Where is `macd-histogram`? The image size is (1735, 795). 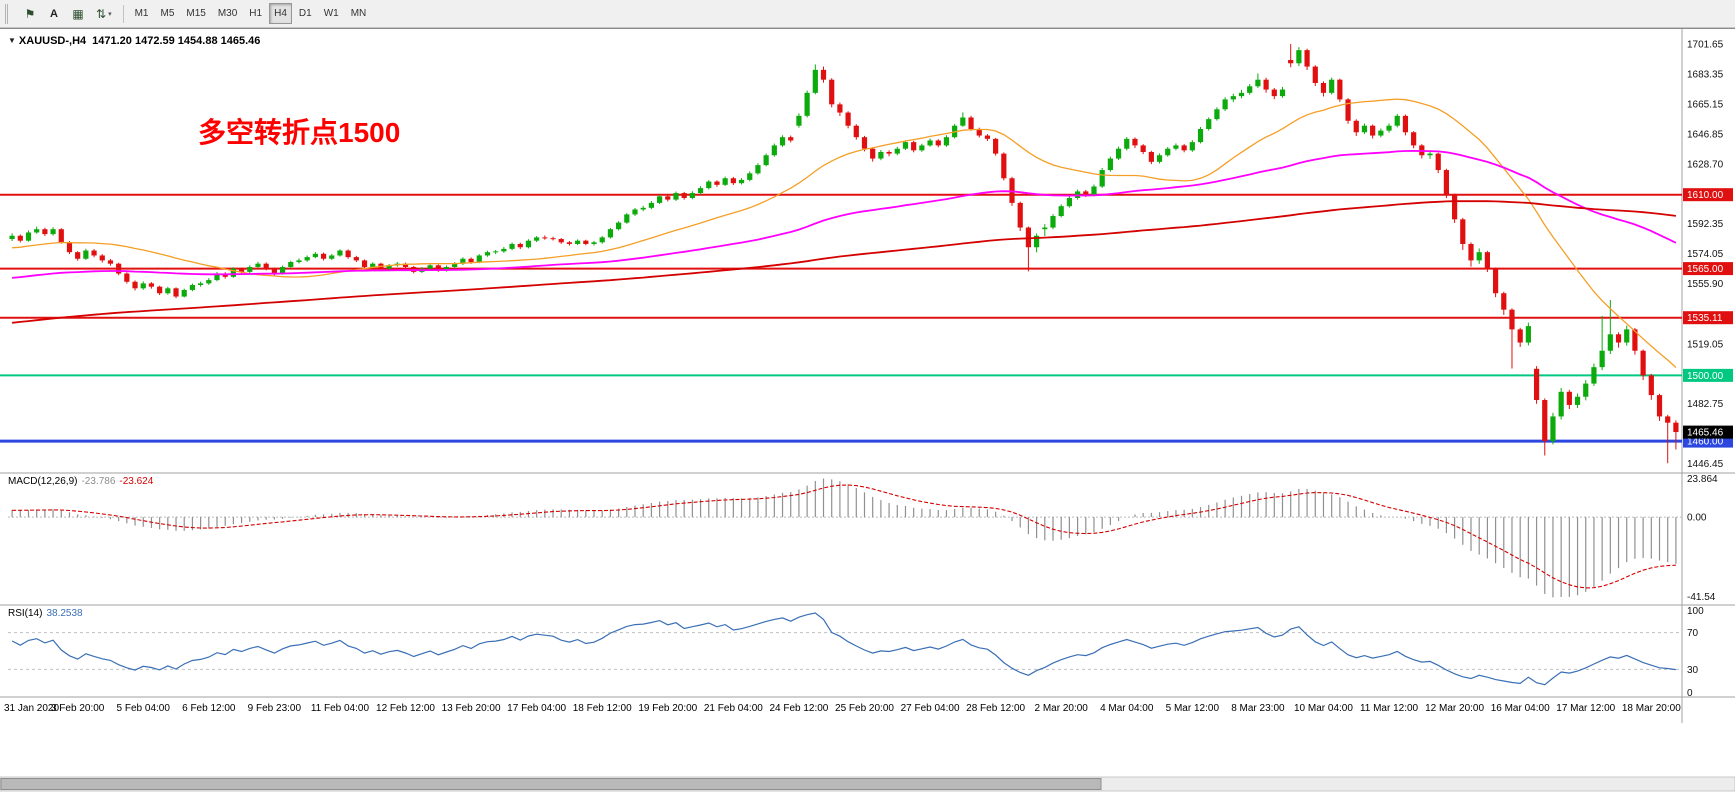
macd-histogram is located at coordinates (844, 538).